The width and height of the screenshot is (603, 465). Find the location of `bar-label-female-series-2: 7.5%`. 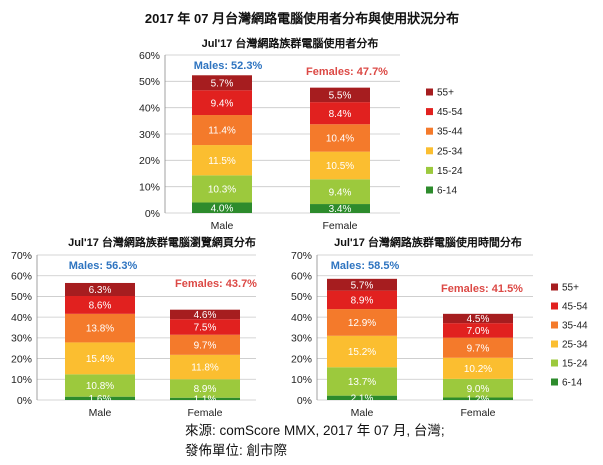

bar-label-female-series-2: 7.5% is located at coordinates (205, 328).